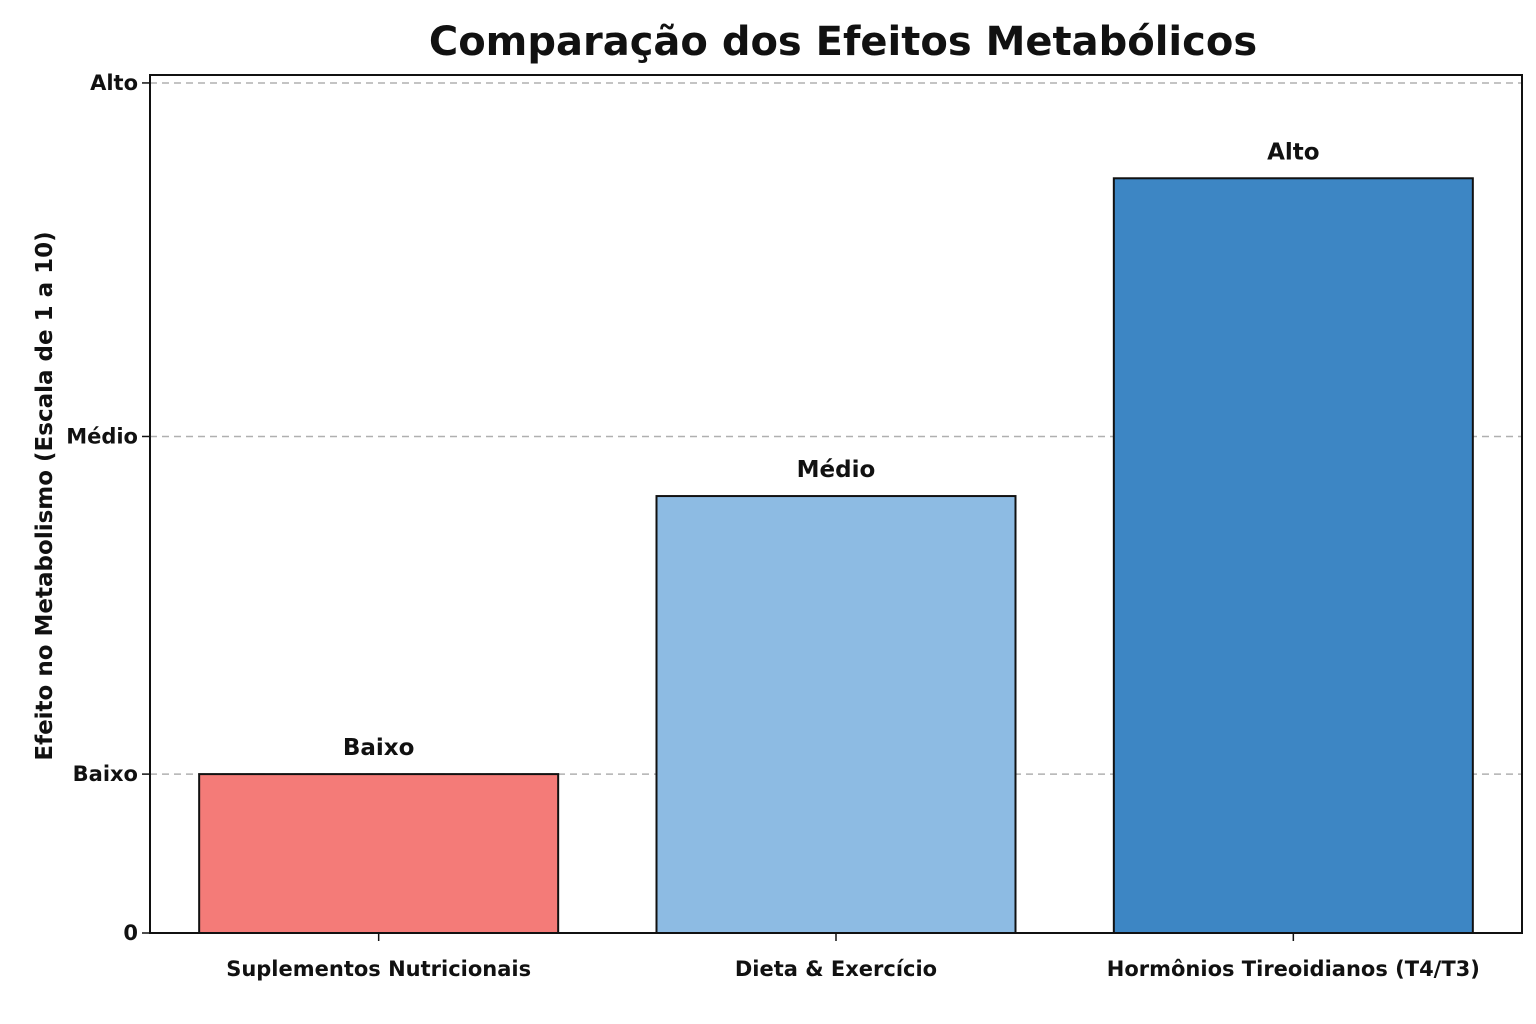 Image resolution: width=1536 pixels, height=1024 pixels. I want to click on x-tick-label: Suplementos Nutricionais, so click(378, 969).